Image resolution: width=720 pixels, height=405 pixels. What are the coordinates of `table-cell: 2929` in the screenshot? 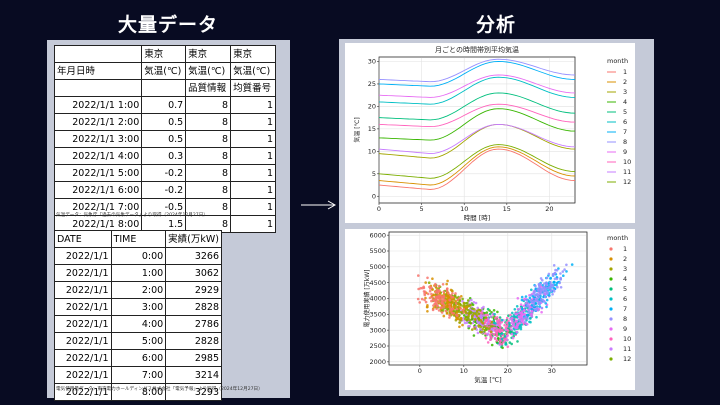 It's located at (193, 290).